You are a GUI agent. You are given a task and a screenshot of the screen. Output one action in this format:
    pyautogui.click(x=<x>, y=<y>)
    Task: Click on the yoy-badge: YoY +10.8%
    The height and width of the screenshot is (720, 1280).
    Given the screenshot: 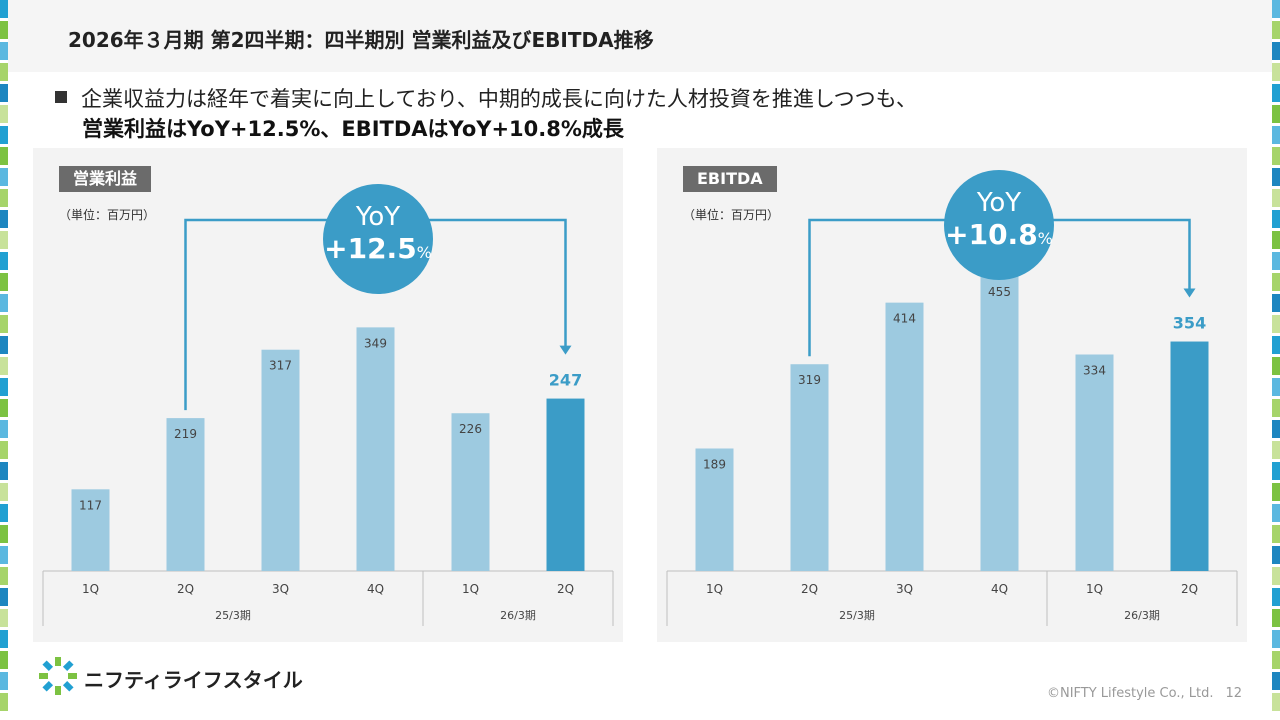 What is the action you would take?
    pyautogui.click(x=999, y=225)
    